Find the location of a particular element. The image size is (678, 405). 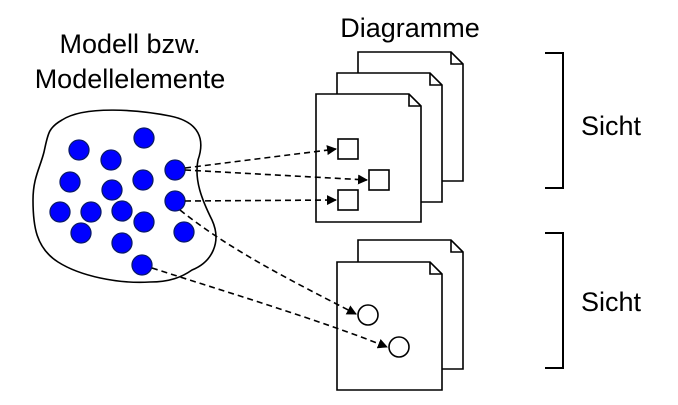

diagram-stack-bottom is located at coordinates (400, 315).